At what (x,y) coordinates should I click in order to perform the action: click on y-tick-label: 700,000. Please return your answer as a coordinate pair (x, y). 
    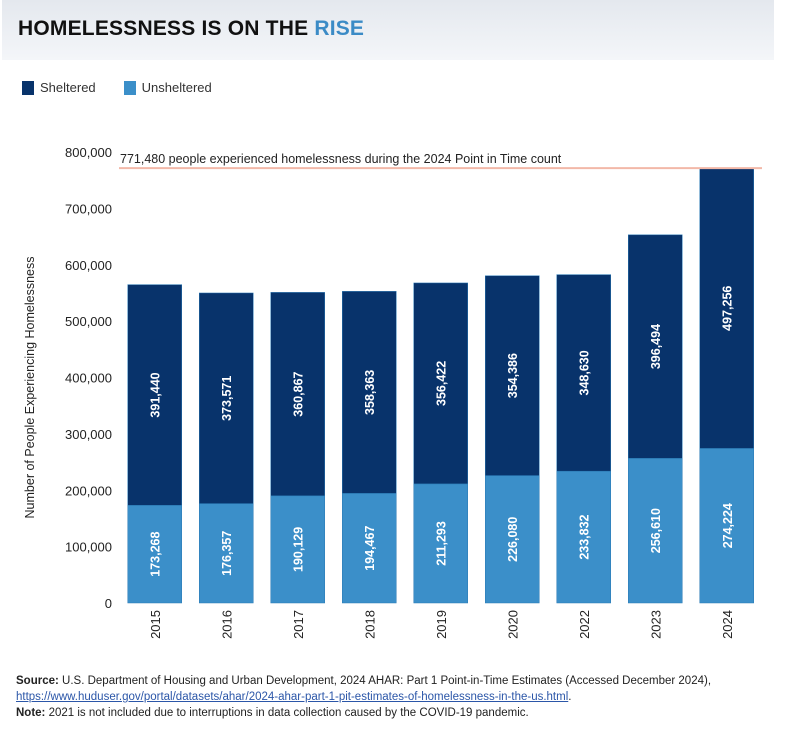
    Looking at the image, I should click on (88, 208).